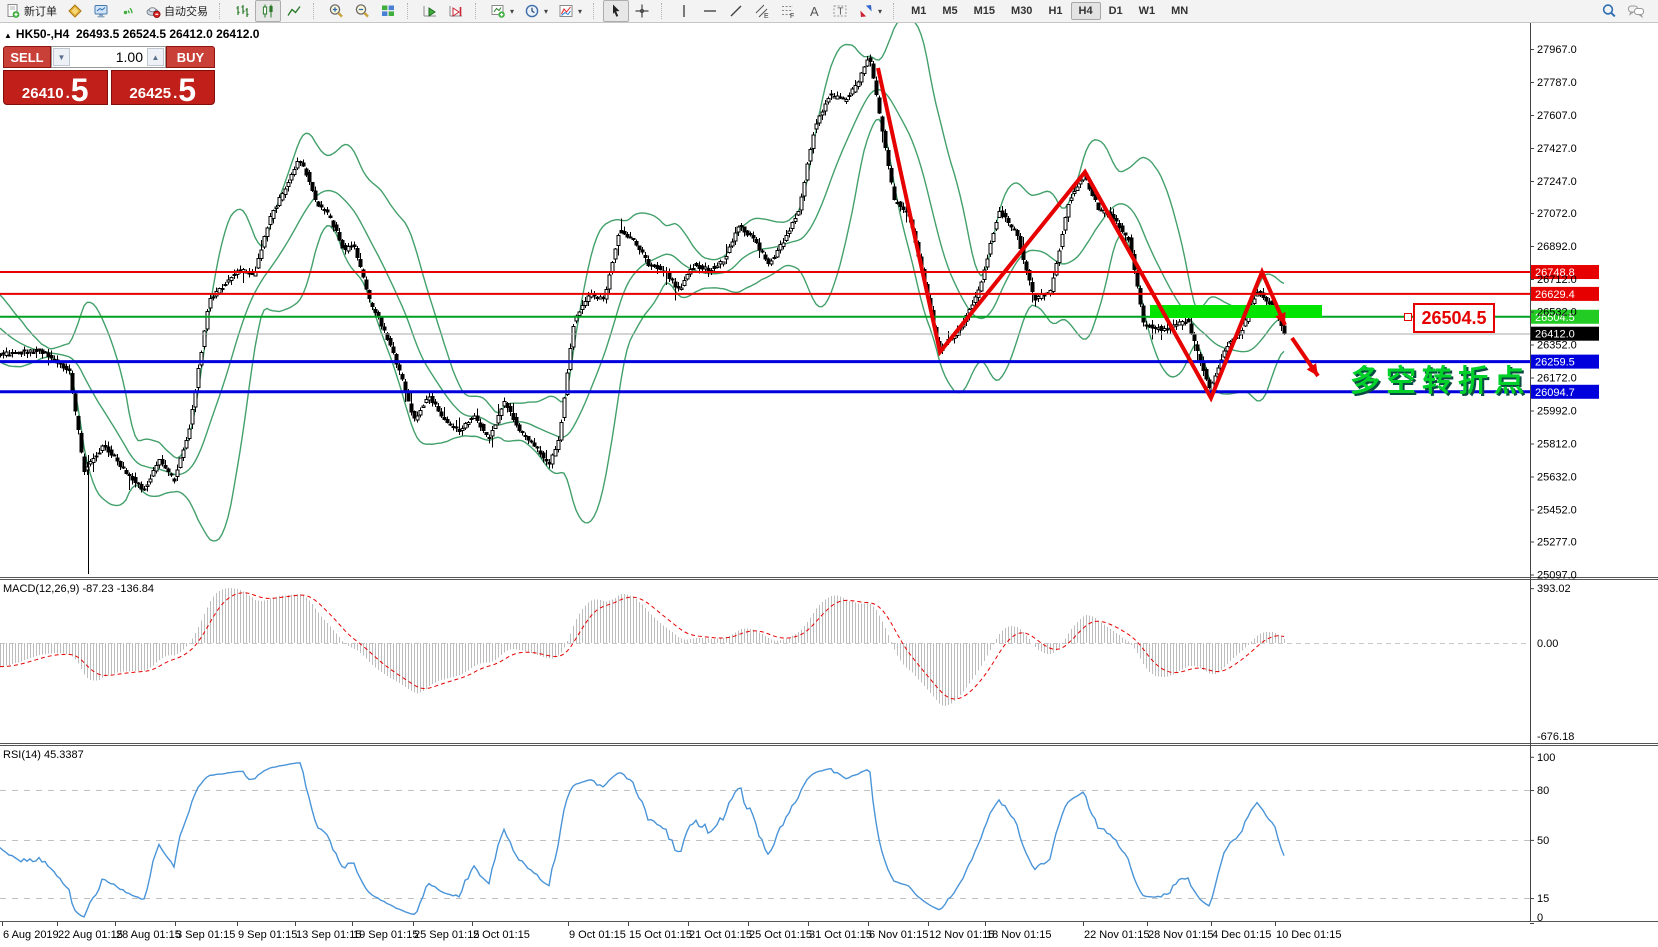 Image resolution: width=1658 pixels, height=947 pixels. What do you see at coordinates (580, 11) in the screenshot?
I see `indicators-dropdown-caret: ▾` at bounding box center [580, 11].